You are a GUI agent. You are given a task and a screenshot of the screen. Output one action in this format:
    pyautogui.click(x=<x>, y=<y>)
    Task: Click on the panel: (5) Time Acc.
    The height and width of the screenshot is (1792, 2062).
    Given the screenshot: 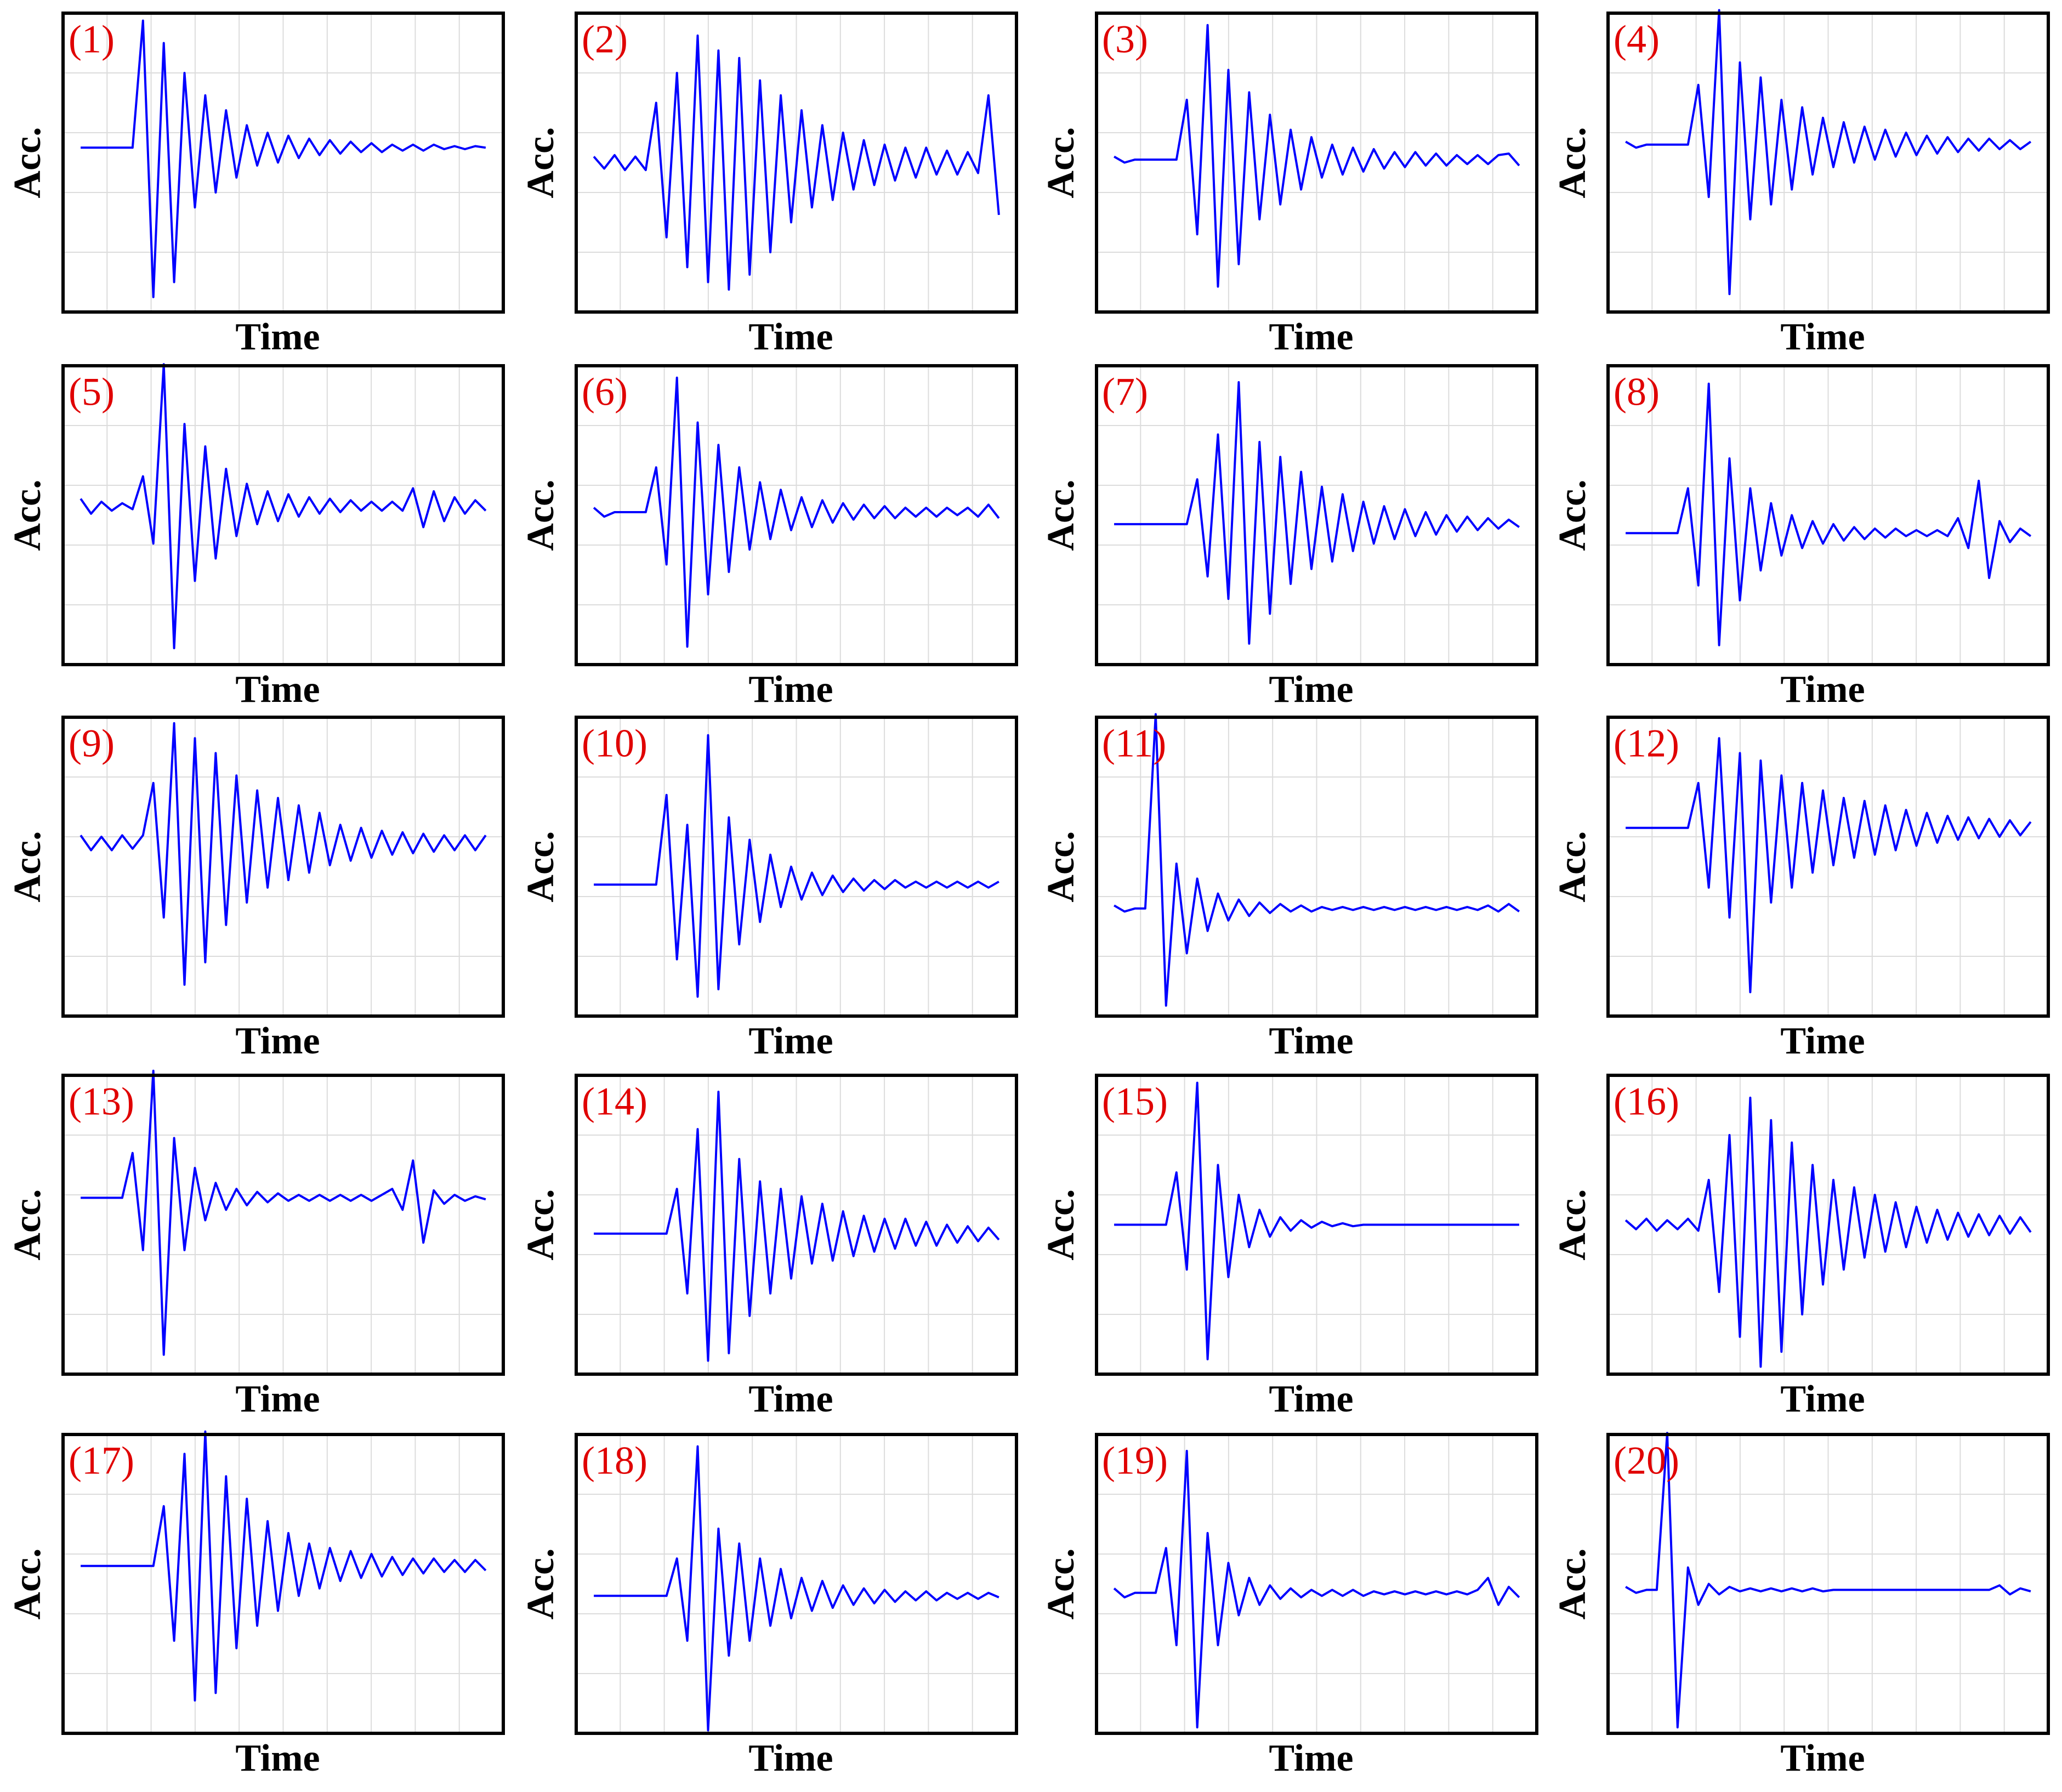 What is the action you would take?
    pyautogui.click(x=256, y=537)
    